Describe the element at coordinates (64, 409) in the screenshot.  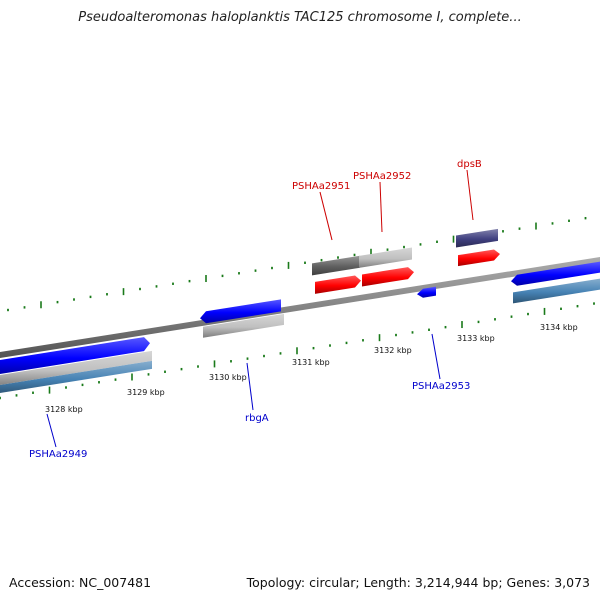
I see `tick-label-3128: 3128 kbp` at that location.